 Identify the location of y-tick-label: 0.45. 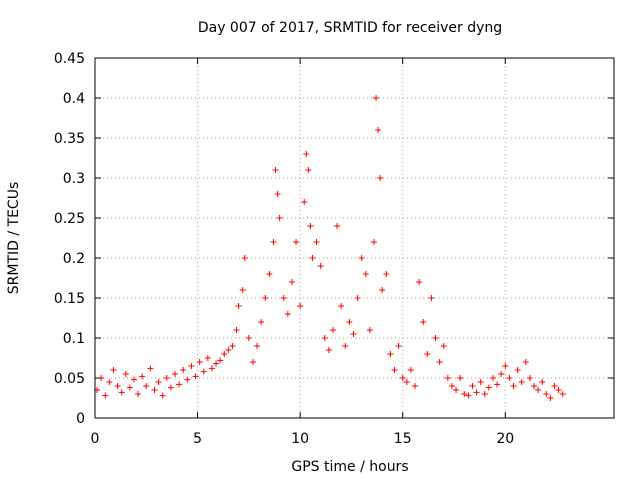
(69, 59).